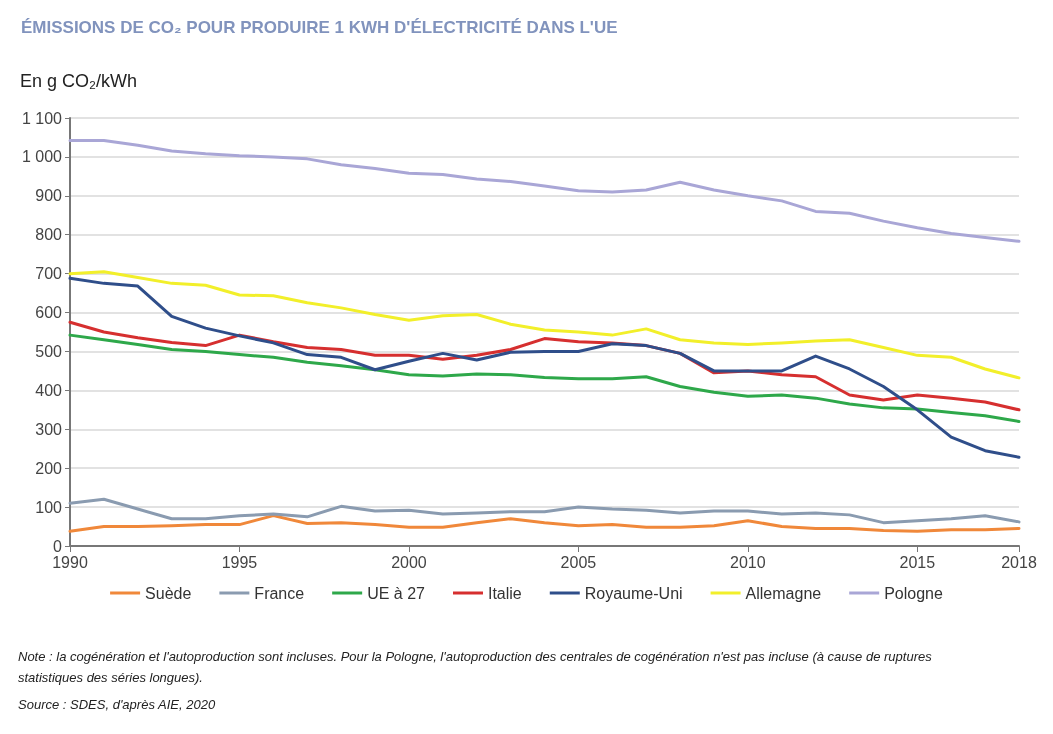  What do you see at coordinates (42, 157) in the screenshot?
I see `y-tick-label: 1 000` at bounding box center [42, 157].